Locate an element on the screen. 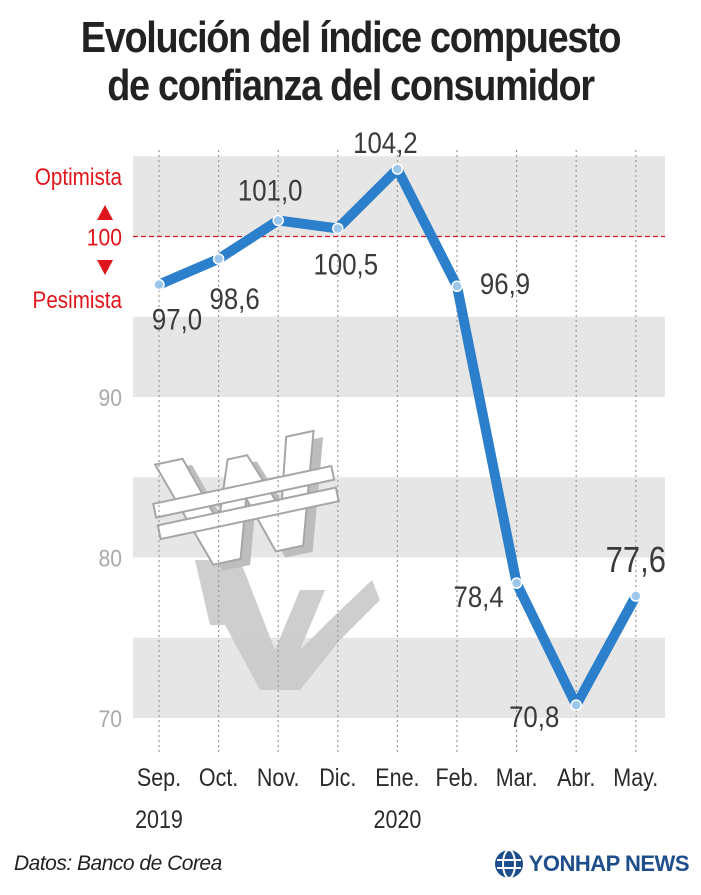 The image size is (701, 895). pessimist-label: Pesimista is located at coordinates (78, 300).